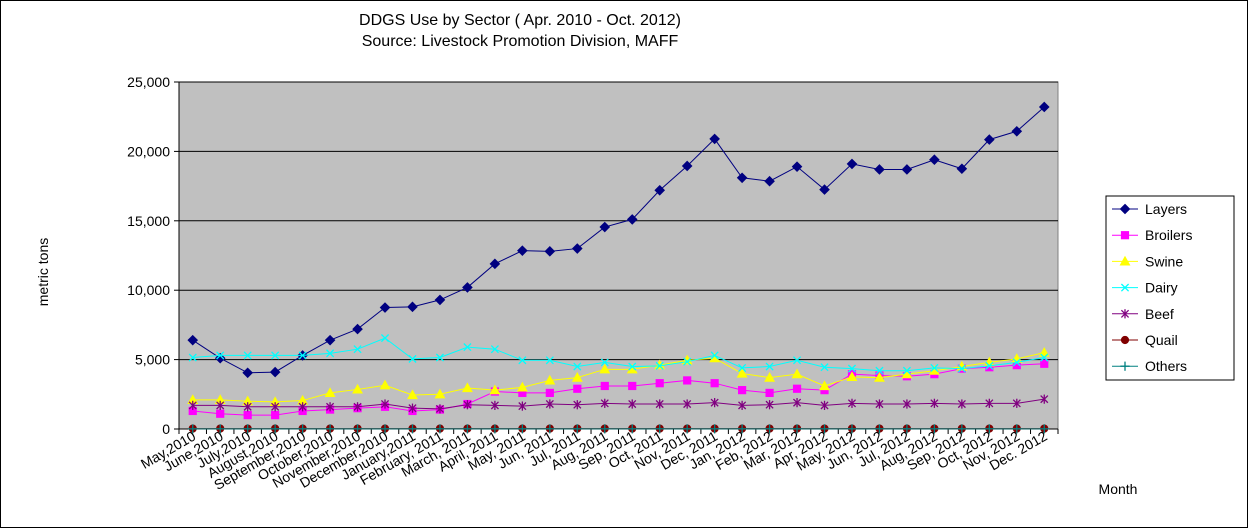 The height and width of the screenshot is (528, 1248). Describe the element at coordinates (1159, 314) in the screenshot. I see `legend-entry-beef: Beef` at that location.